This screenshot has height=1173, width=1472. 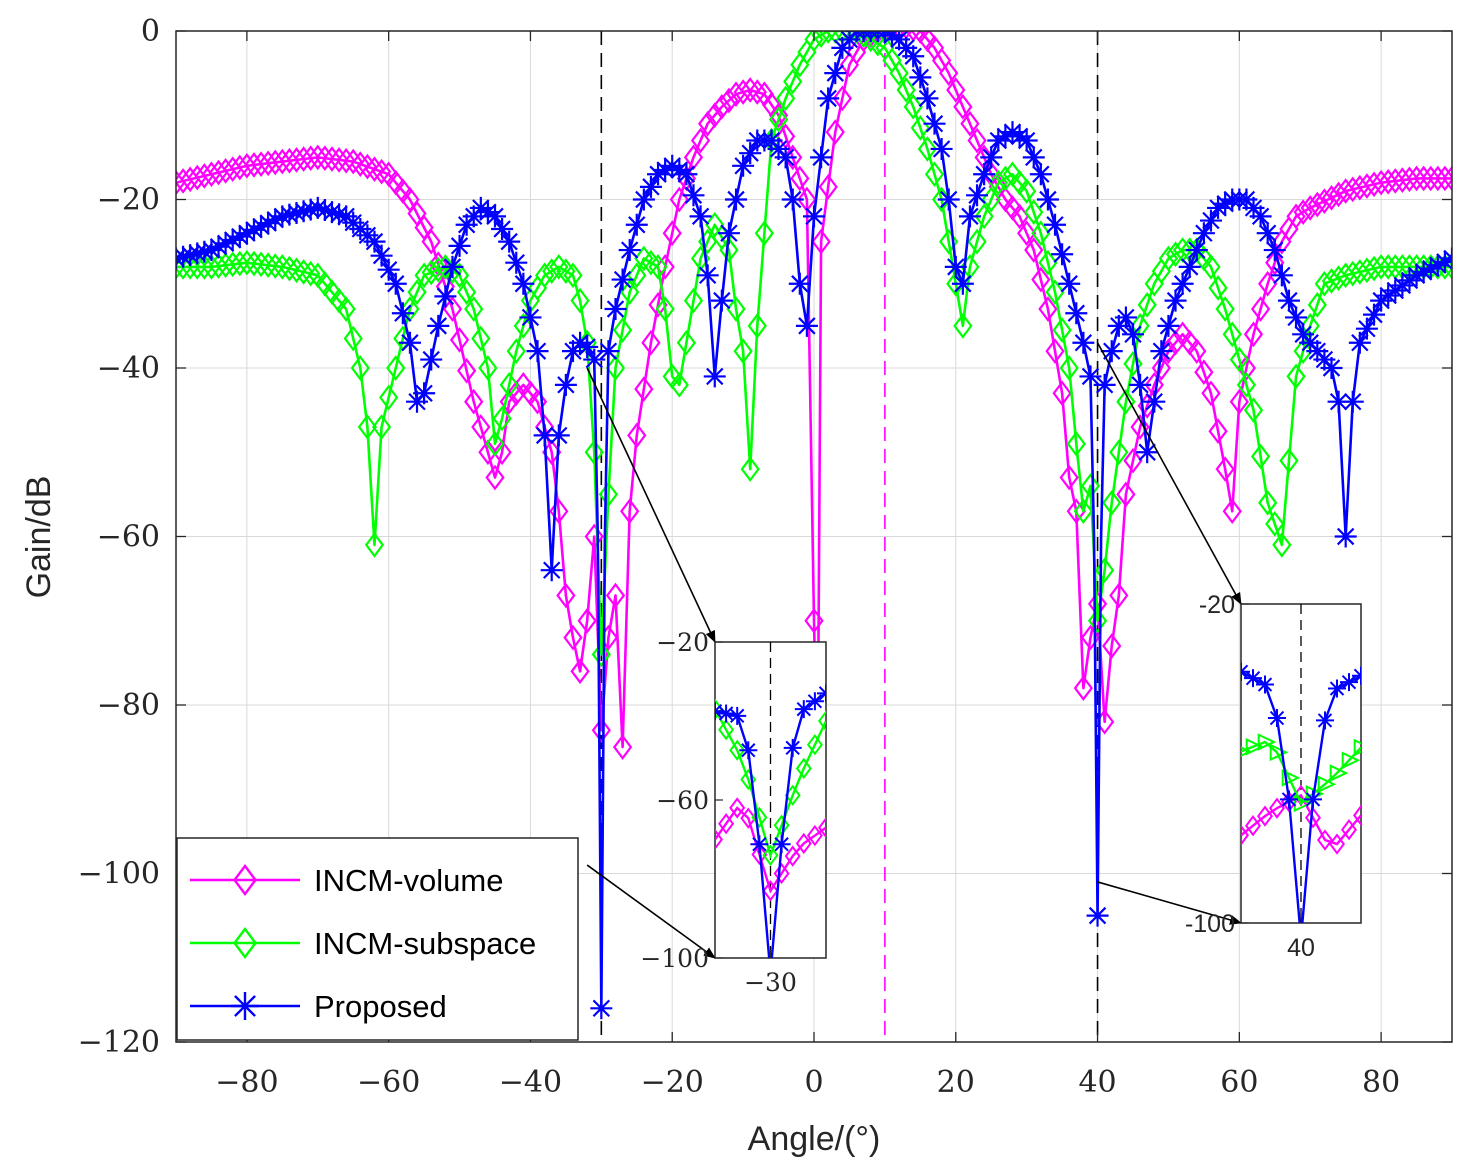 What do you see at coordinates (1097, 1082) in the screenshot?
I see `x-tick-label: 40` at bounding box center [1097, 1082].